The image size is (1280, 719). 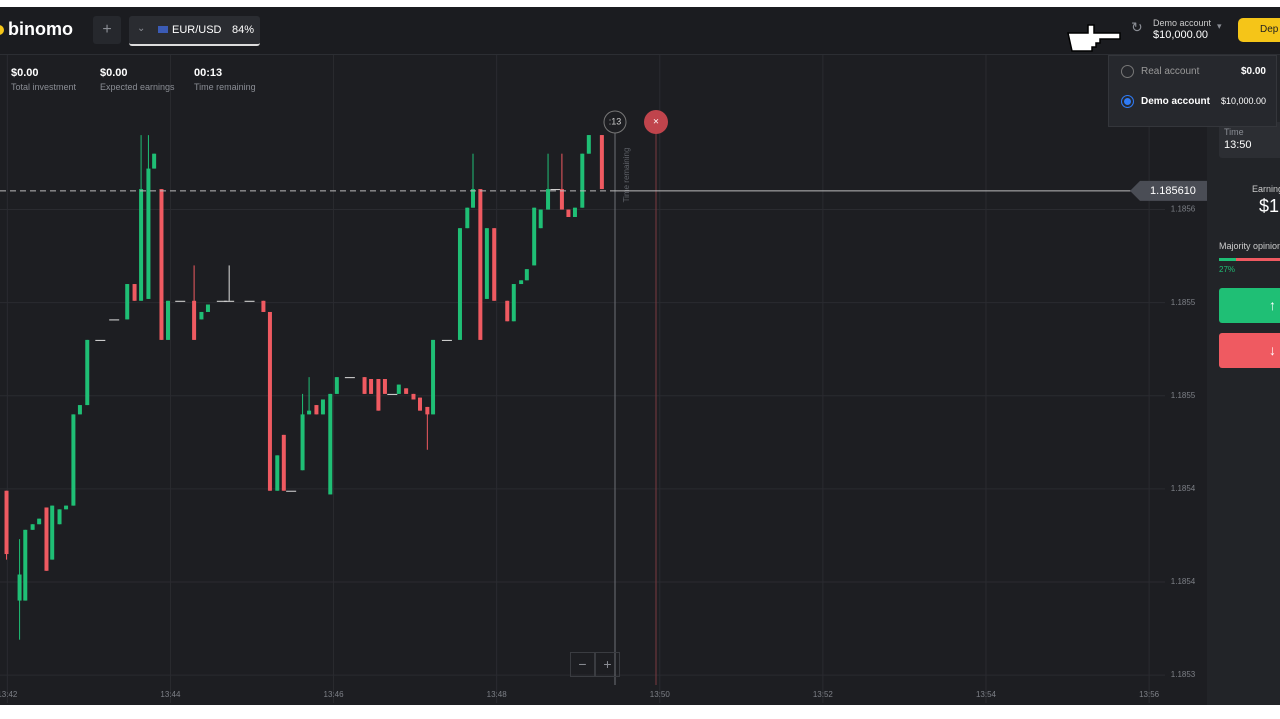 What do you see at coordinates (44, 87) in the screenshot?
I see `stat-label: Total investment` at bounding box center [44, 87].